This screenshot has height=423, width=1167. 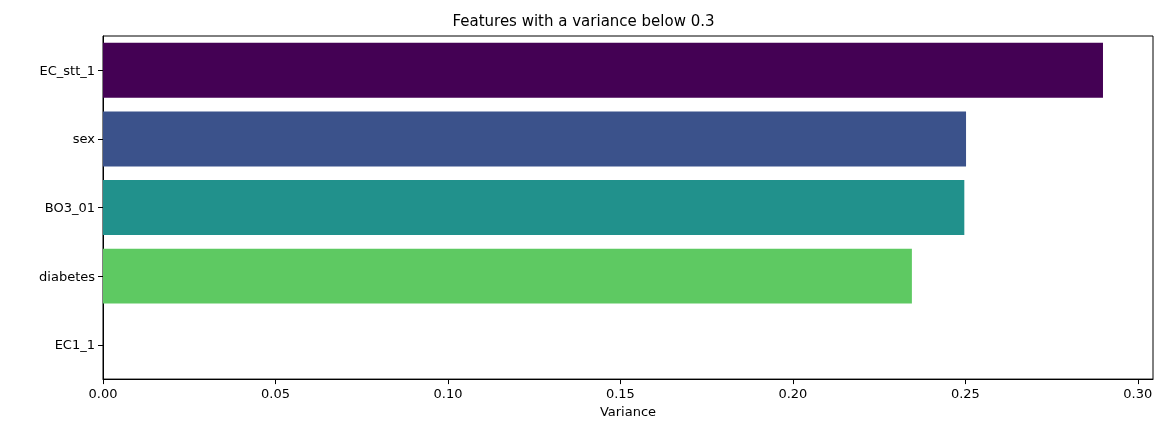 I want to click on x-tick-label: 0.05, so click(x=275, y=394).